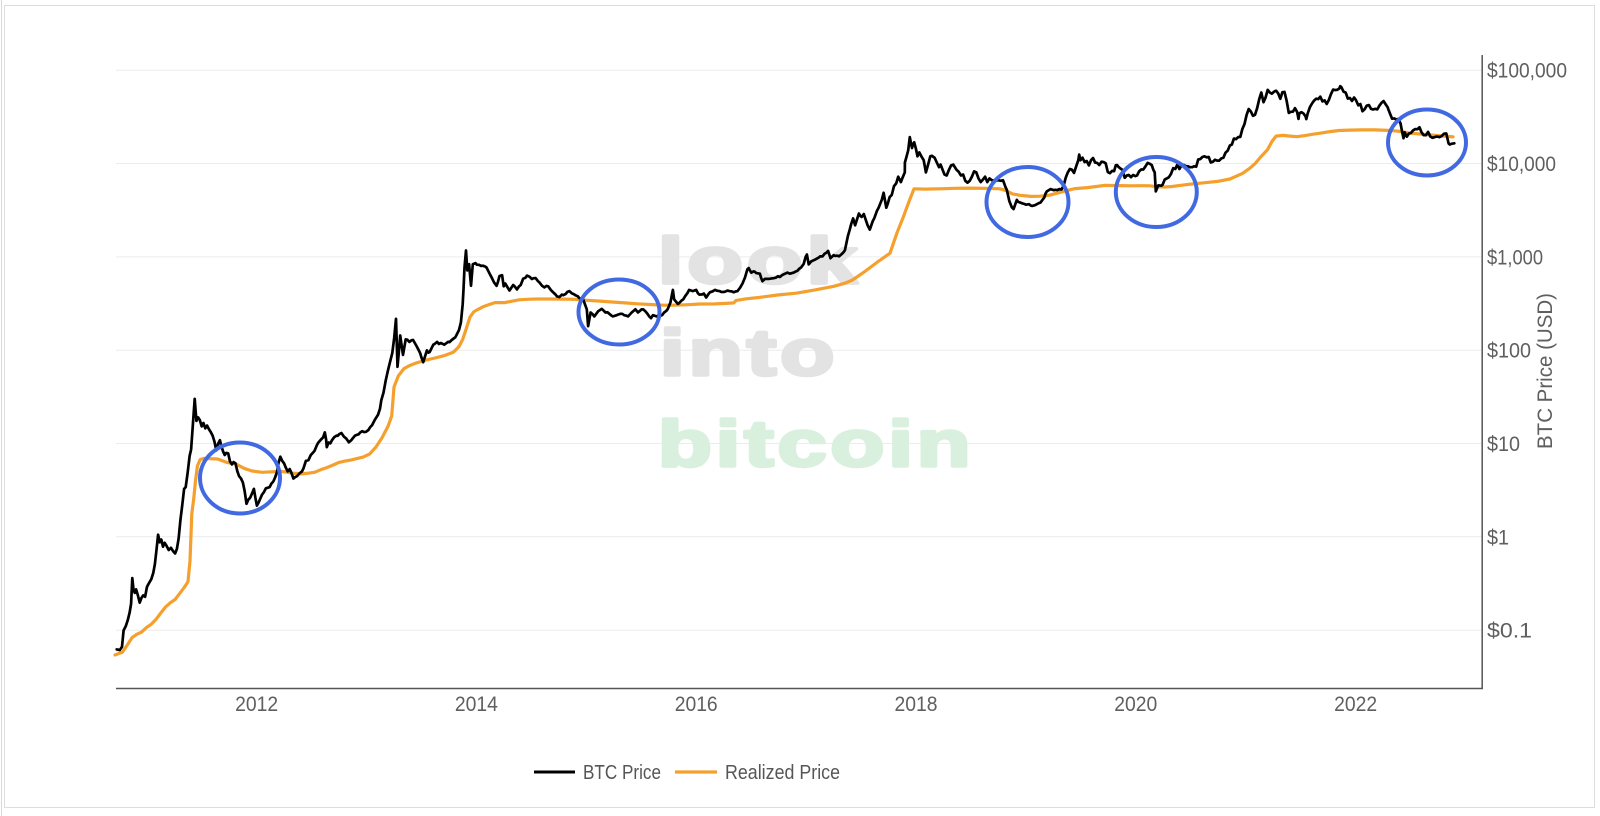 The width and height of the screenshot is (1600, 816). Describe the element at coordinates (1503, 444) in the screenshot. I see `svg-text: $10` at that location.